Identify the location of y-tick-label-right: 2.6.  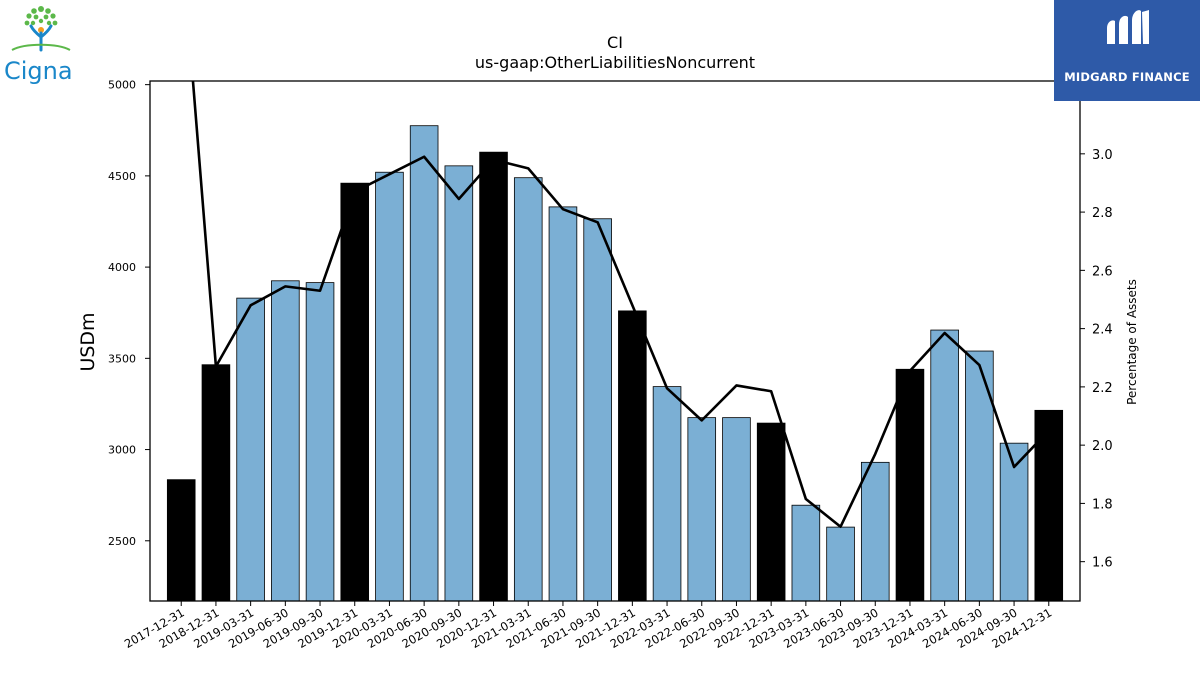
(1102, 271).